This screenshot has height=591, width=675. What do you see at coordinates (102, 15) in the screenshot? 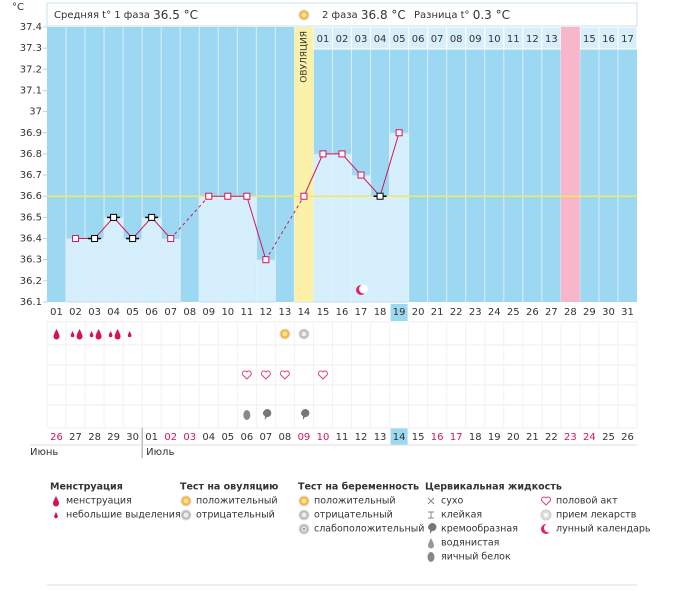
I see `phase1-label-text: Средняя t° 1 фаза` at bounding box center [102, 15].